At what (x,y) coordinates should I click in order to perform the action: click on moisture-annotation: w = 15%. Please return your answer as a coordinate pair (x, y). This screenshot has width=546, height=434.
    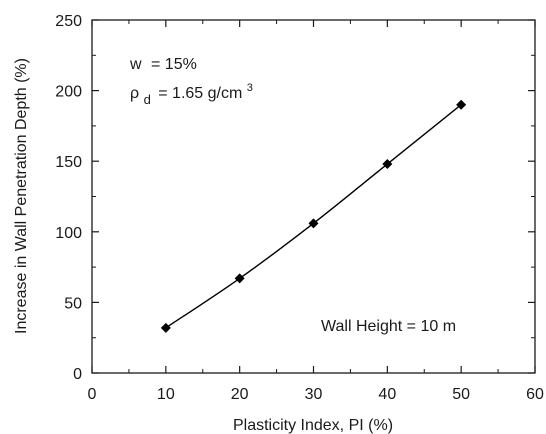
    Looking at the image, I should click on (163, 64).